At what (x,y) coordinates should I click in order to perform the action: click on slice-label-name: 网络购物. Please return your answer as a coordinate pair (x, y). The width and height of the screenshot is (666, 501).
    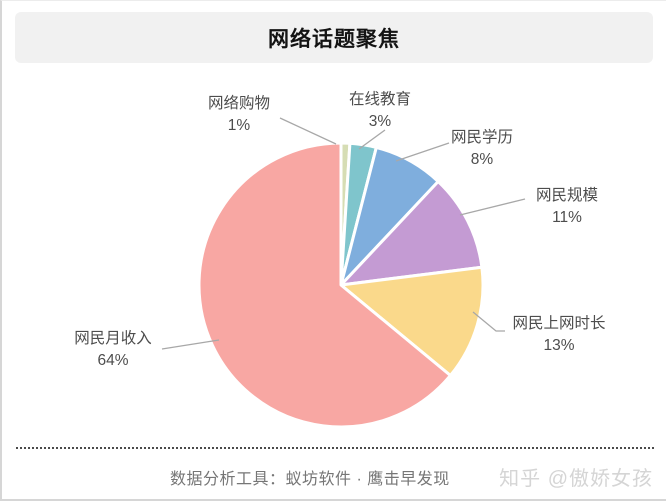
    Looking at the image, I should click on (238, 103).